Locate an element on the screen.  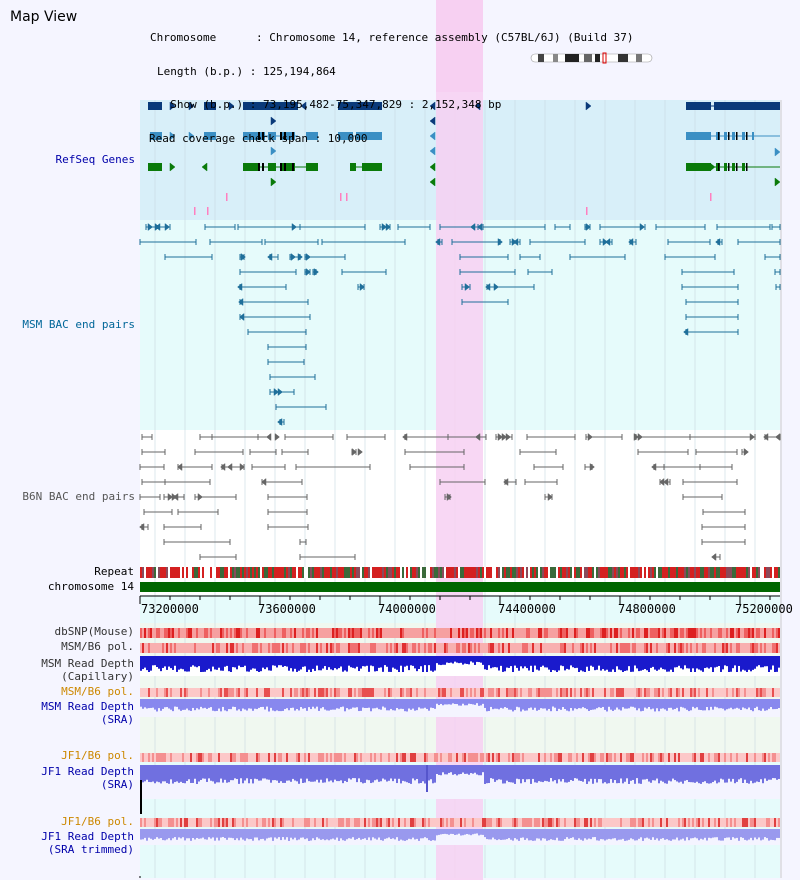
gene-exon is located at coordinates (698, 167).